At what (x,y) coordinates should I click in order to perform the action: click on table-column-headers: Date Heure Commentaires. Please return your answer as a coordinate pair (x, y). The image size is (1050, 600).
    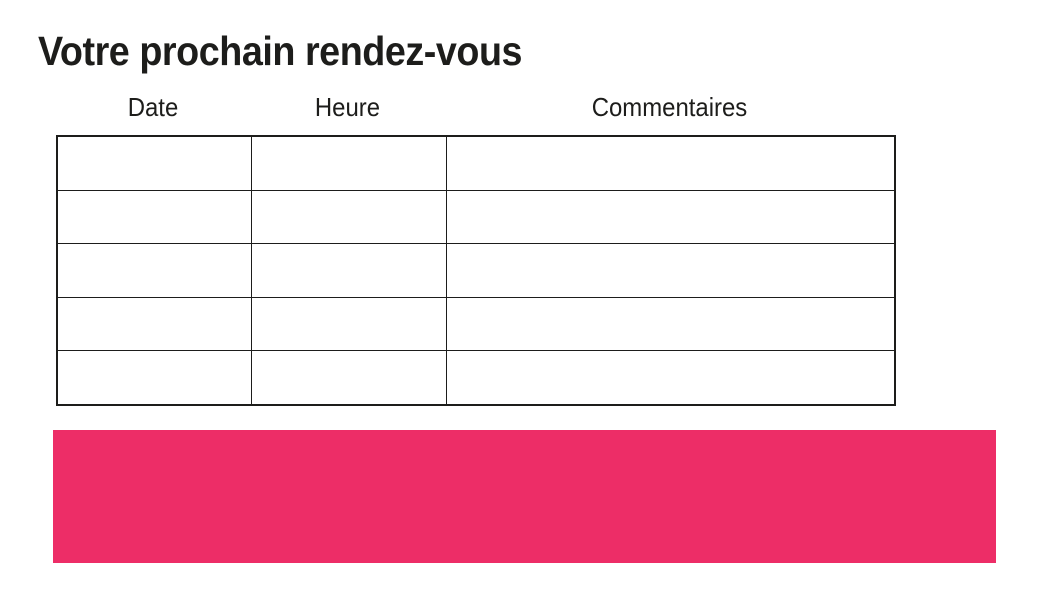
    Looking at the image, I should click on (475, 107).